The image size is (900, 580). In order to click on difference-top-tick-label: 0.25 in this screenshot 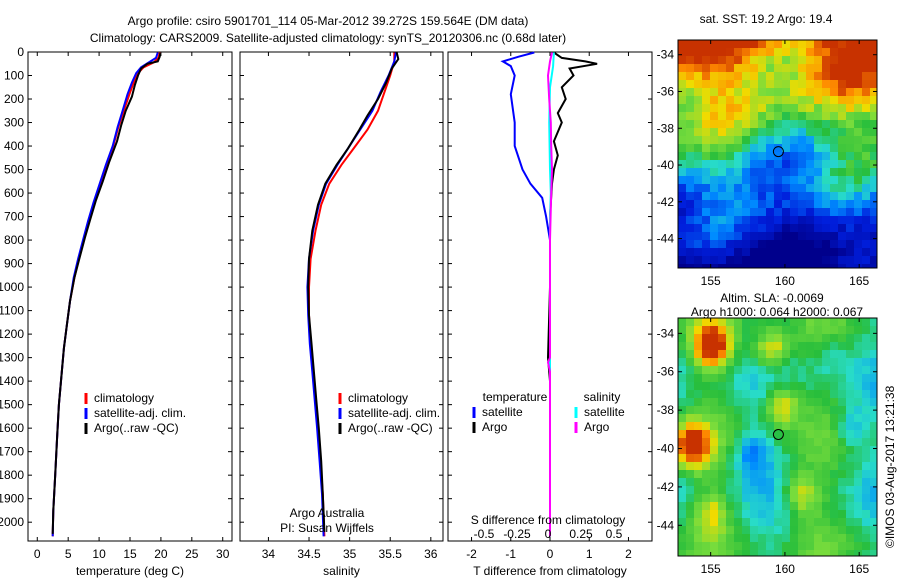, I will do `click(581, 534)`.